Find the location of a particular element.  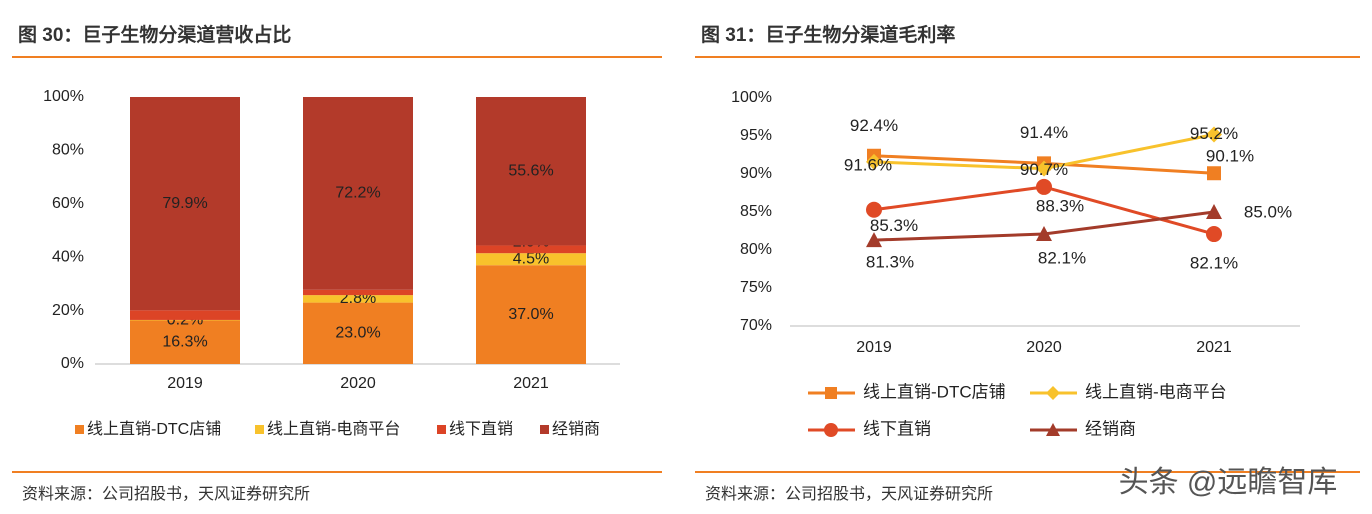

y-tick-label: 90% is located at coordinates (756, 173).